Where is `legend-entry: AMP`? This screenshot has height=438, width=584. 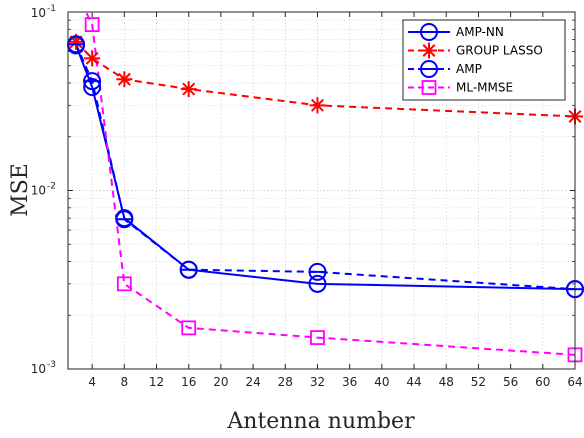
legend-entry: AMP is located at coordinates (445, 69).